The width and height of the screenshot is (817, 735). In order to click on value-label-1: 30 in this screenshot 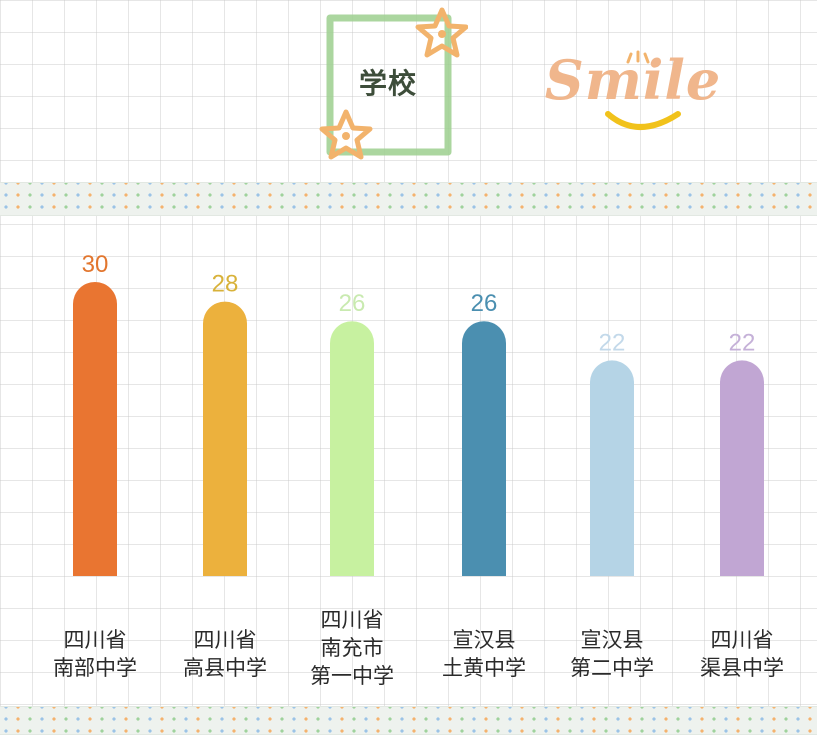, I will do `click(95, 264)`.